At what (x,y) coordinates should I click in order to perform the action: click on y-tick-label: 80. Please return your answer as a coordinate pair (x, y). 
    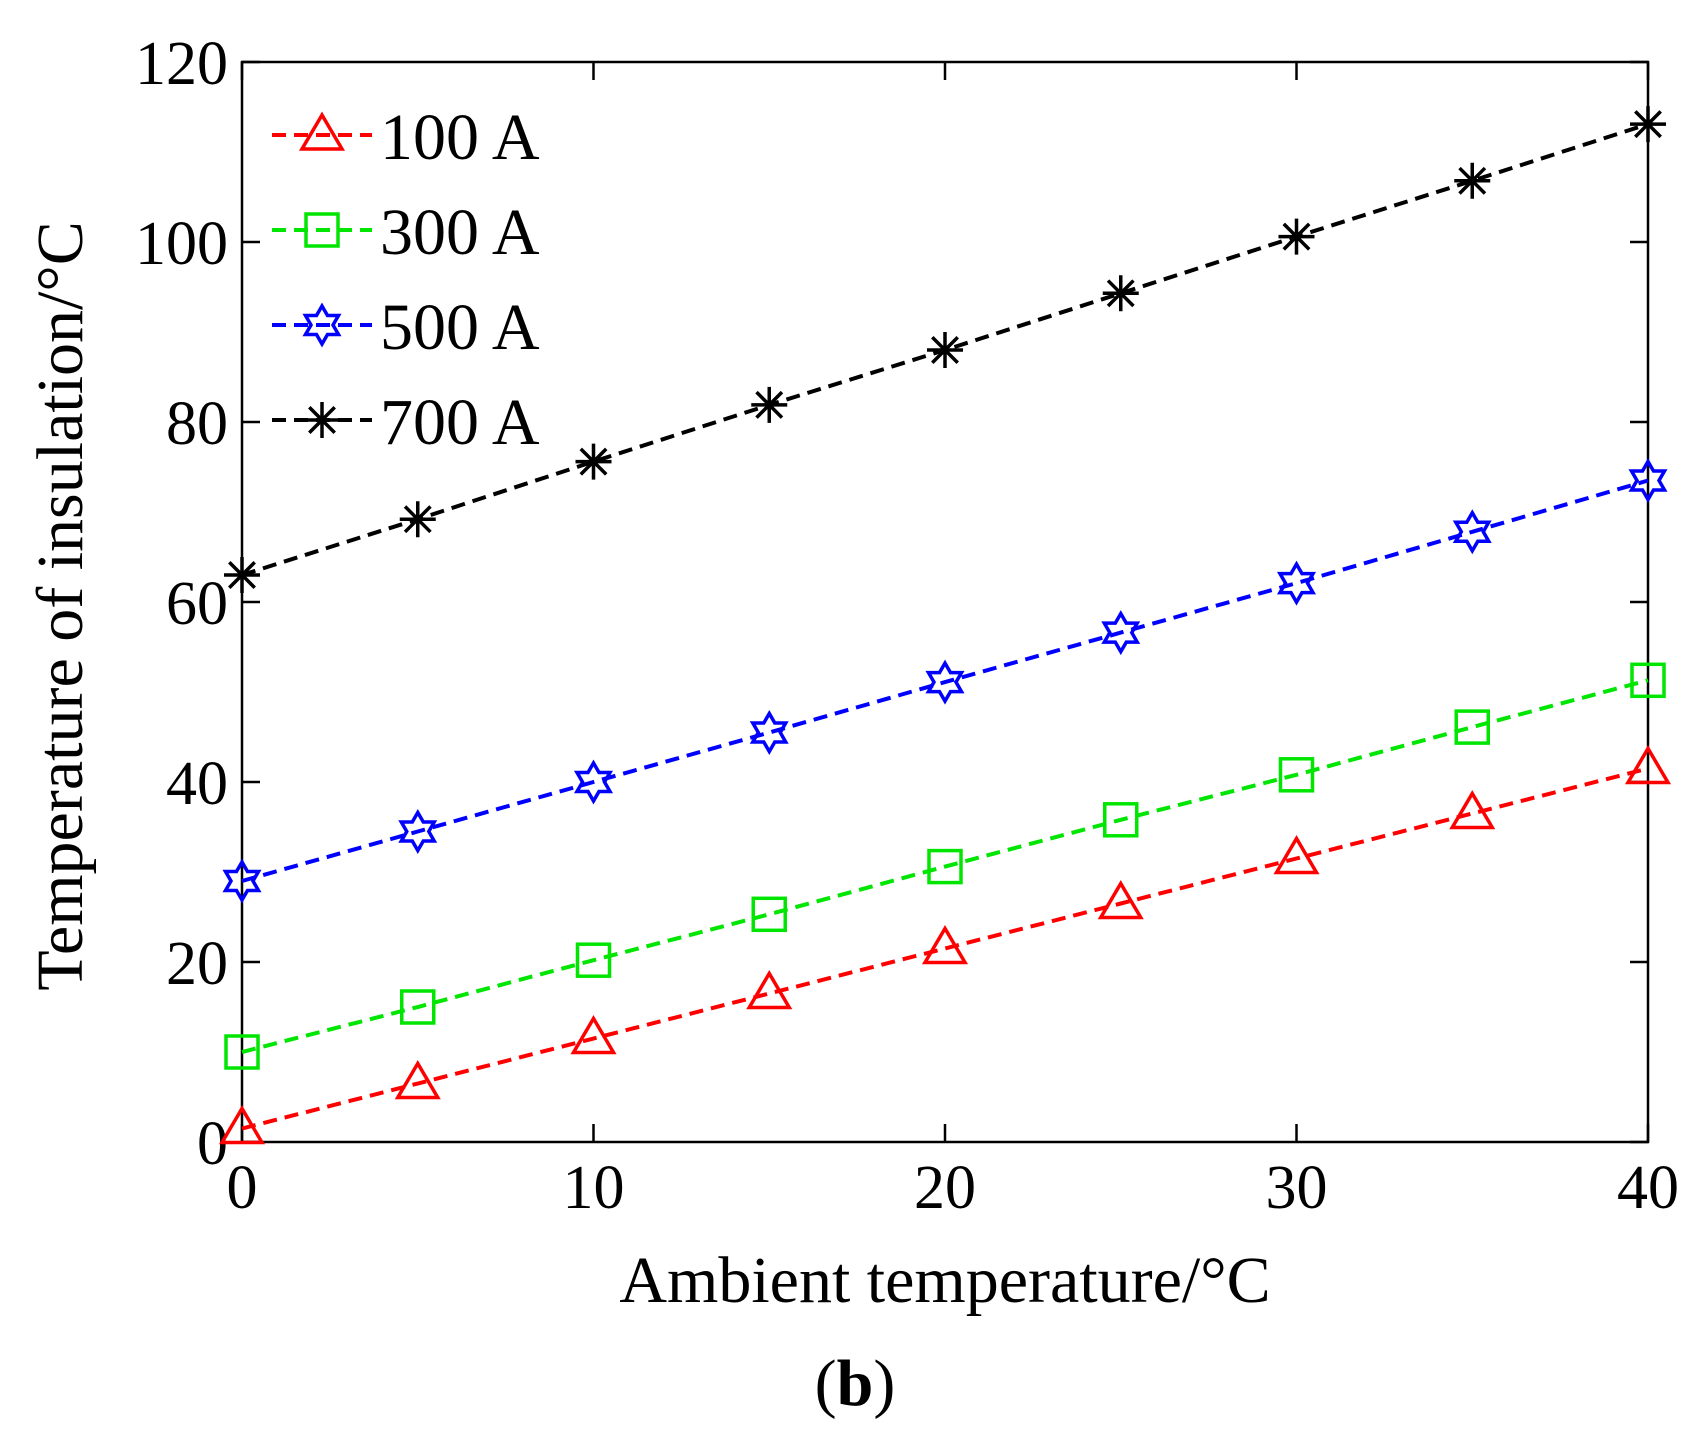
    Looking at the image, I should click on (197, 424).